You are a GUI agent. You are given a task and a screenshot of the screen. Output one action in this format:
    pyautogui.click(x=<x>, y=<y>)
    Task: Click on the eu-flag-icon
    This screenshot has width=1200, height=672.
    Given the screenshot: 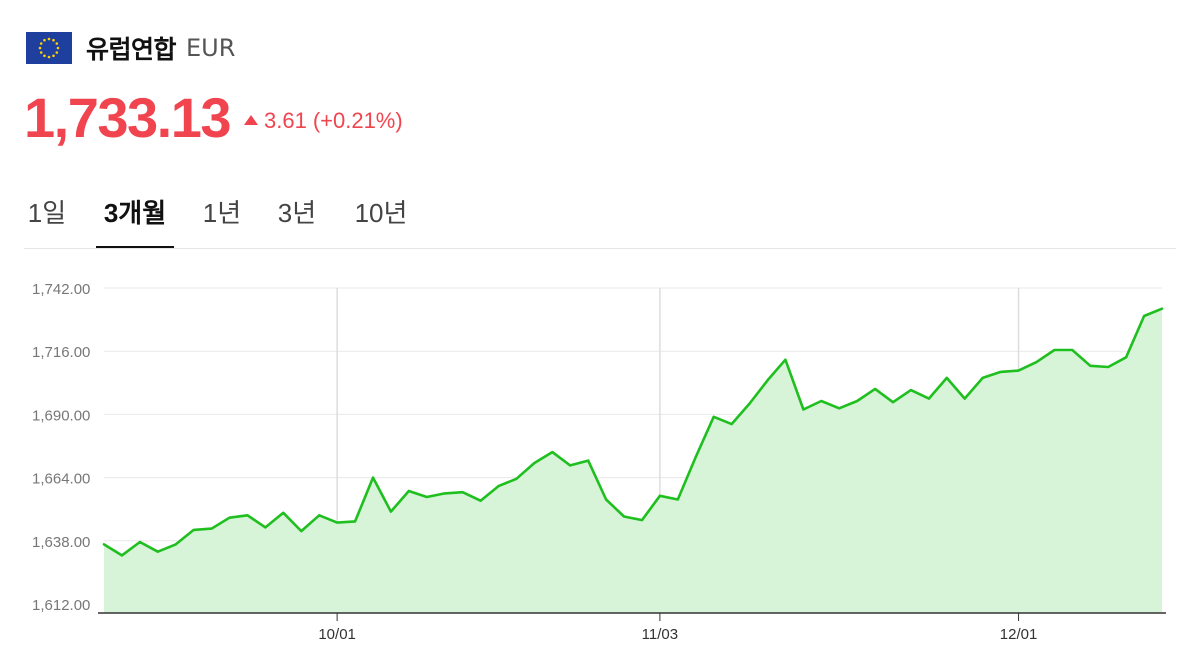 What is the action you would take?
    pyautogui.click(x=49, y=48)
    